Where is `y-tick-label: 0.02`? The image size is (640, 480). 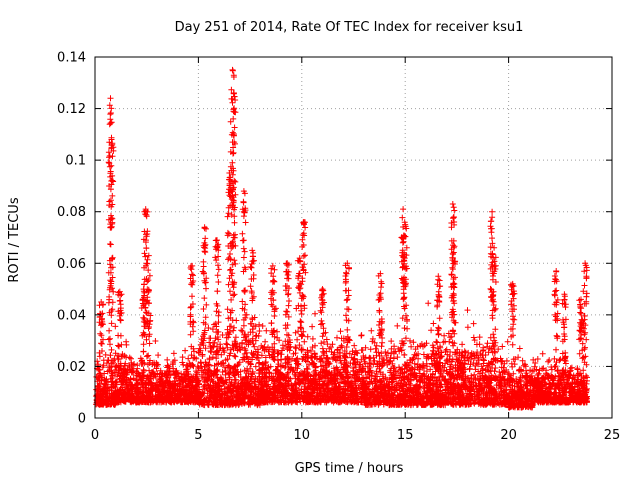
y-tick-label: 0.02 is located at coordinates (71, 367).